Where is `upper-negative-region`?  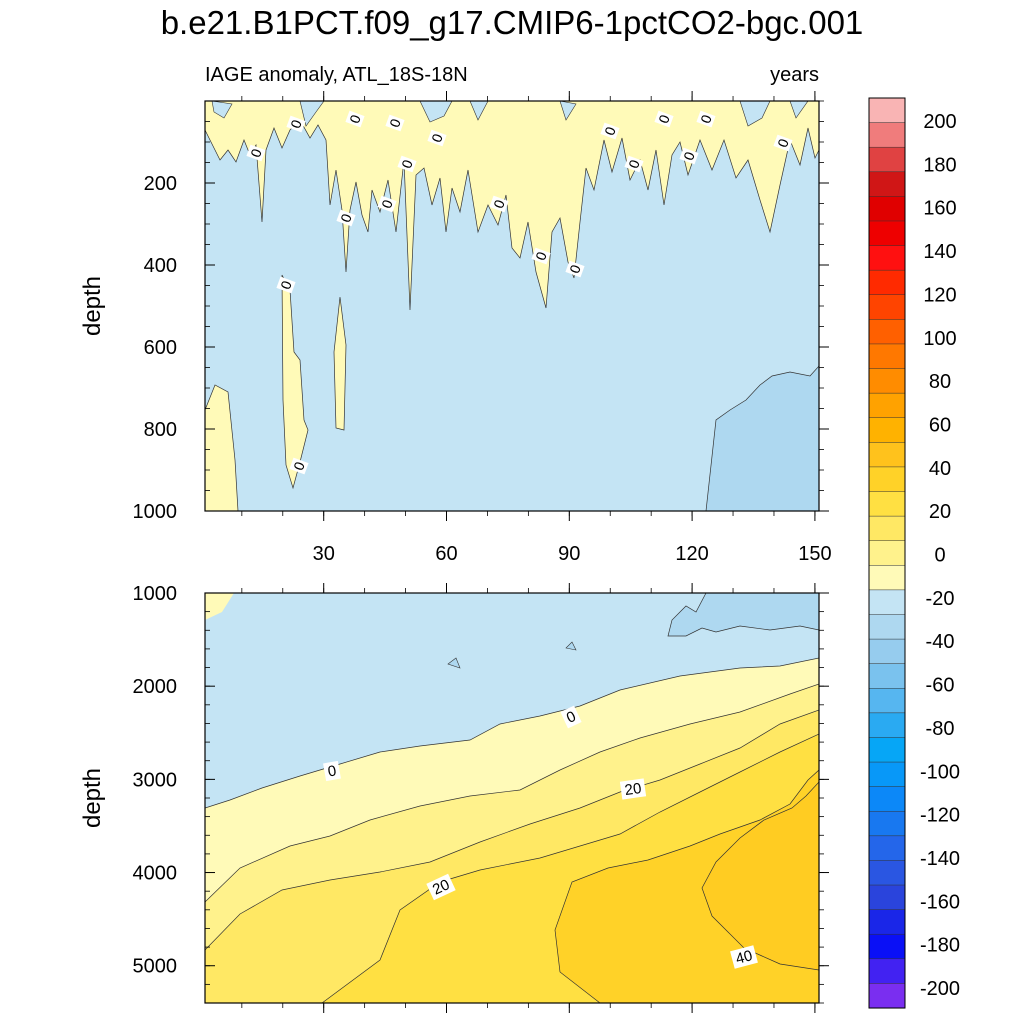 upper-negative-region is located at coordinates (762, 438).